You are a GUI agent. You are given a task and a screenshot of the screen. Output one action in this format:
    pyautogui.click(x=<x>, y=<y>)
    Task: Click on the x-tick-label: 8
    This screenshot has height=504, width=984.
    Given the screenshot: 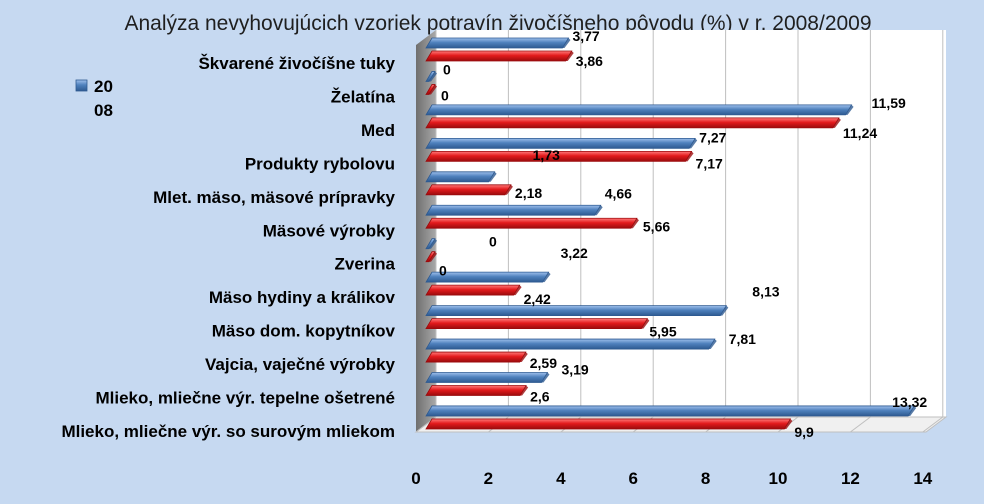 What is the action you would take?
    pyautogui.click(x=705, y=478)
    